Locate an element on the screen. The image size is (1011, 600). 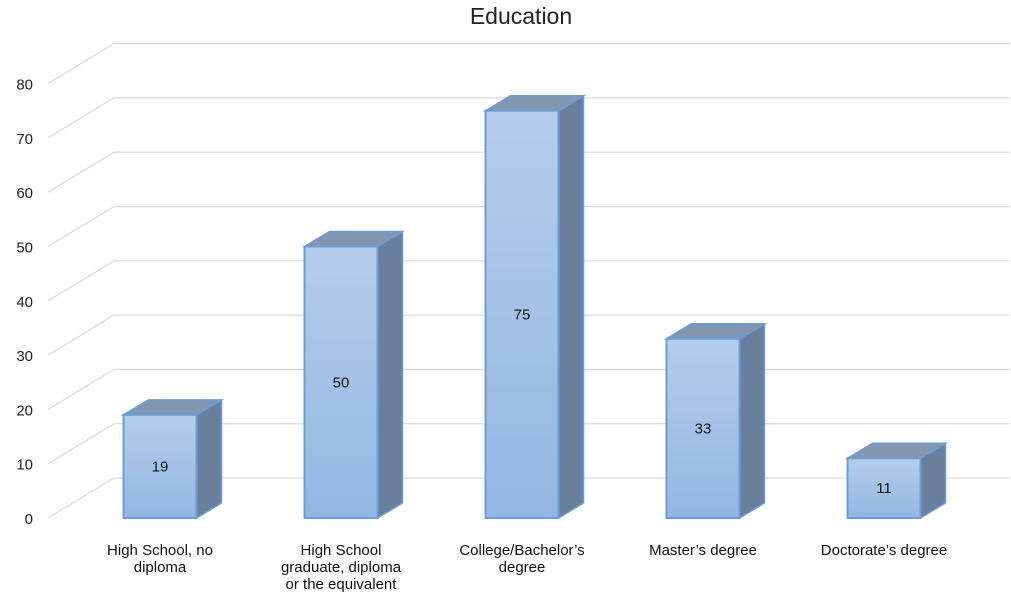
y-tick-label: 80 is located at coordinates (24, 85).